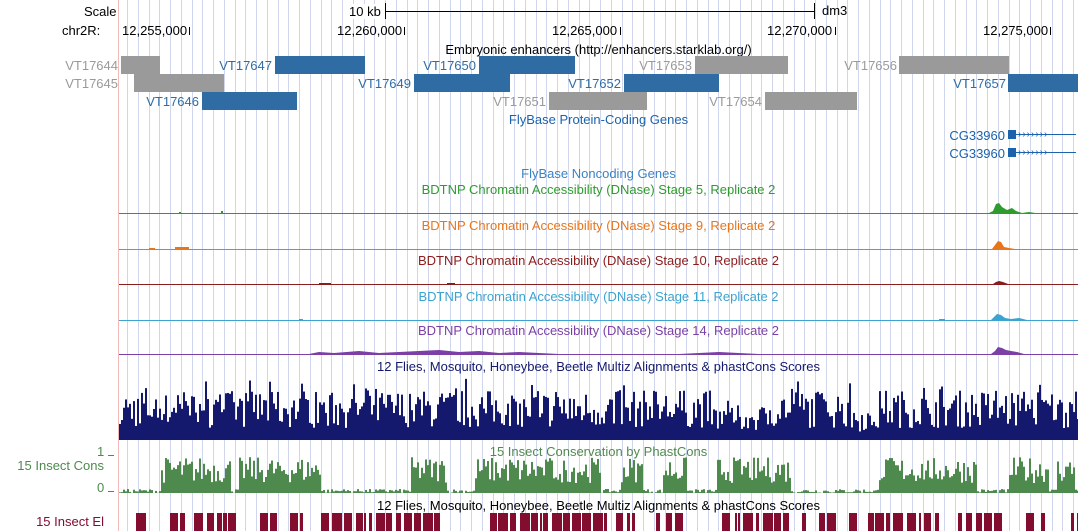  Describe the element at coordinates (598, 475) in the screenshot. I see `cons-signal` at that location.